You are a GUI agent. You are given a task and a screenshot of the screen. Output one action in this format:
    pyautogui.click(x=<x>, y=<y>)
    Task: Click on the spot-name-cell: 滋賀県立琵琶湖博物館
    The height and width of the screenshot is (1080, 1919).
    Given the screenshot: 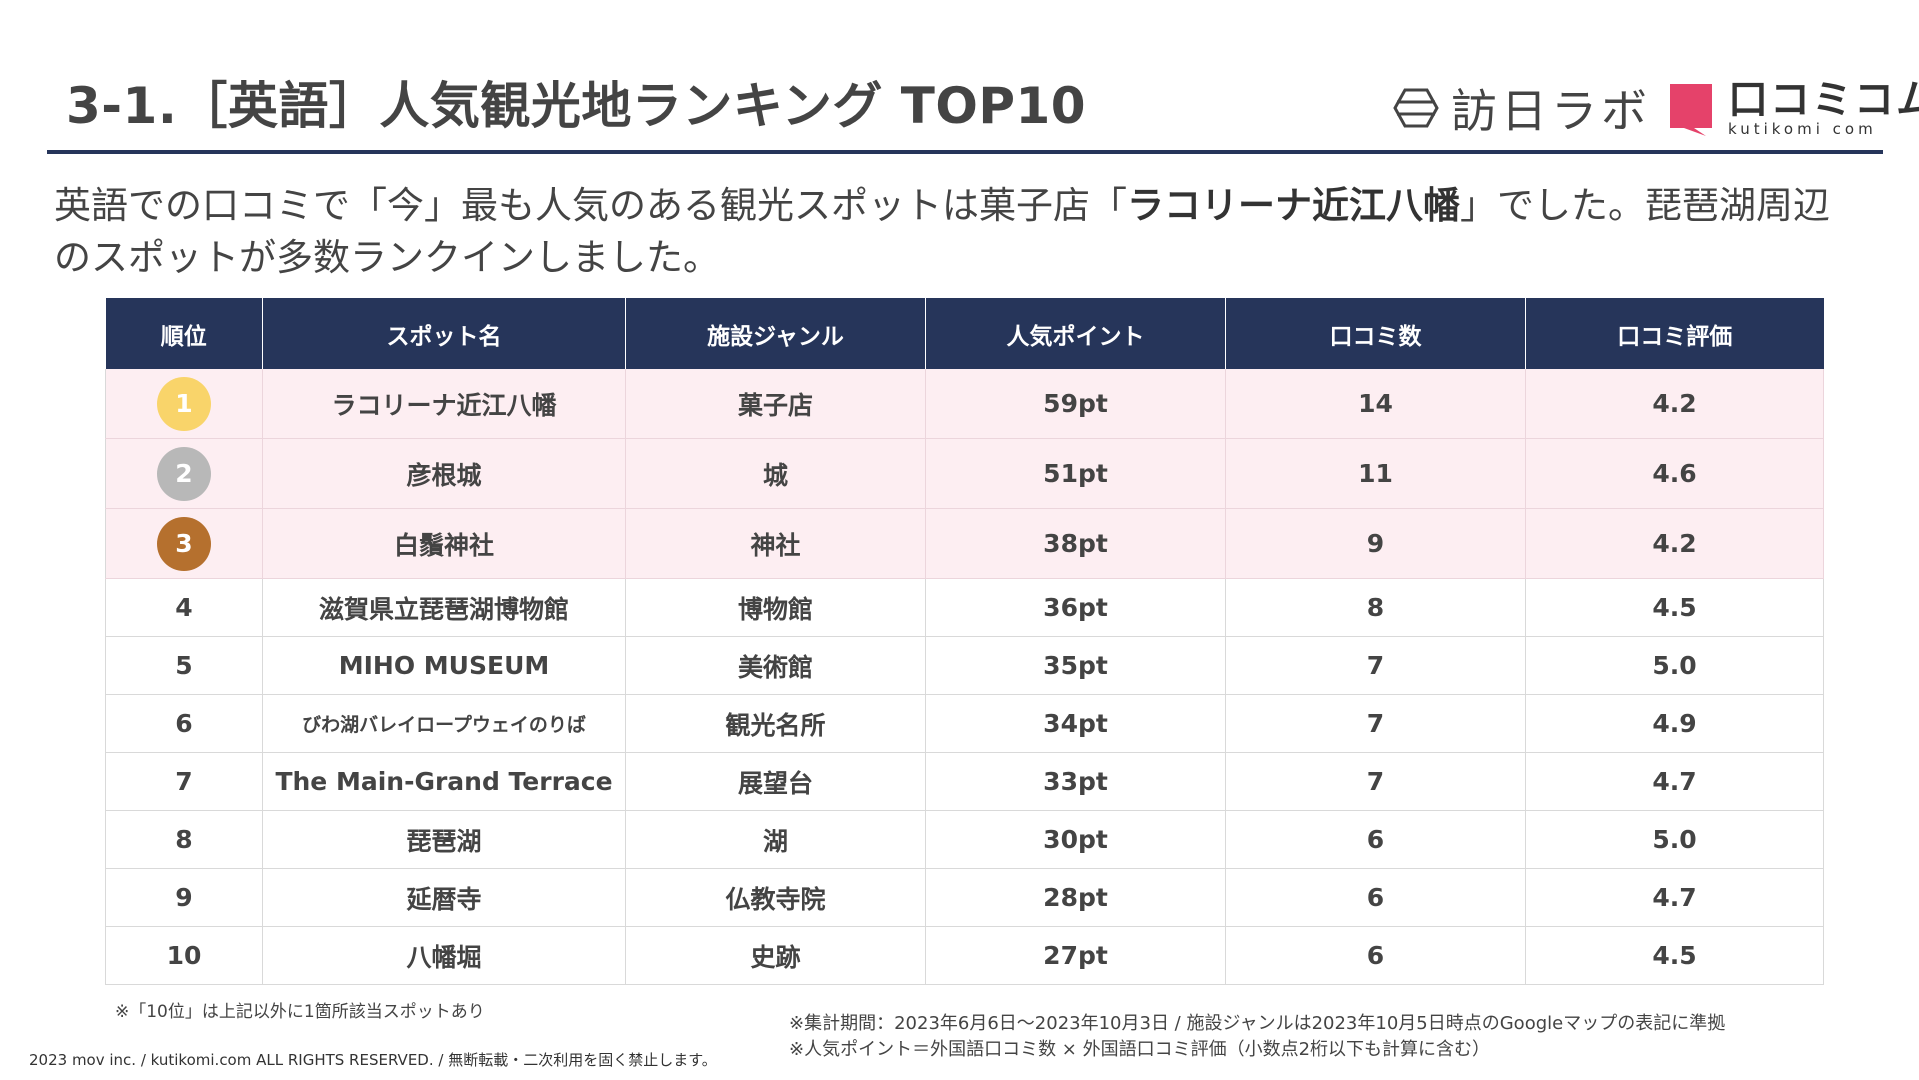 What is the action you would take?
    pyautogui.click(x=444, y=607)
    